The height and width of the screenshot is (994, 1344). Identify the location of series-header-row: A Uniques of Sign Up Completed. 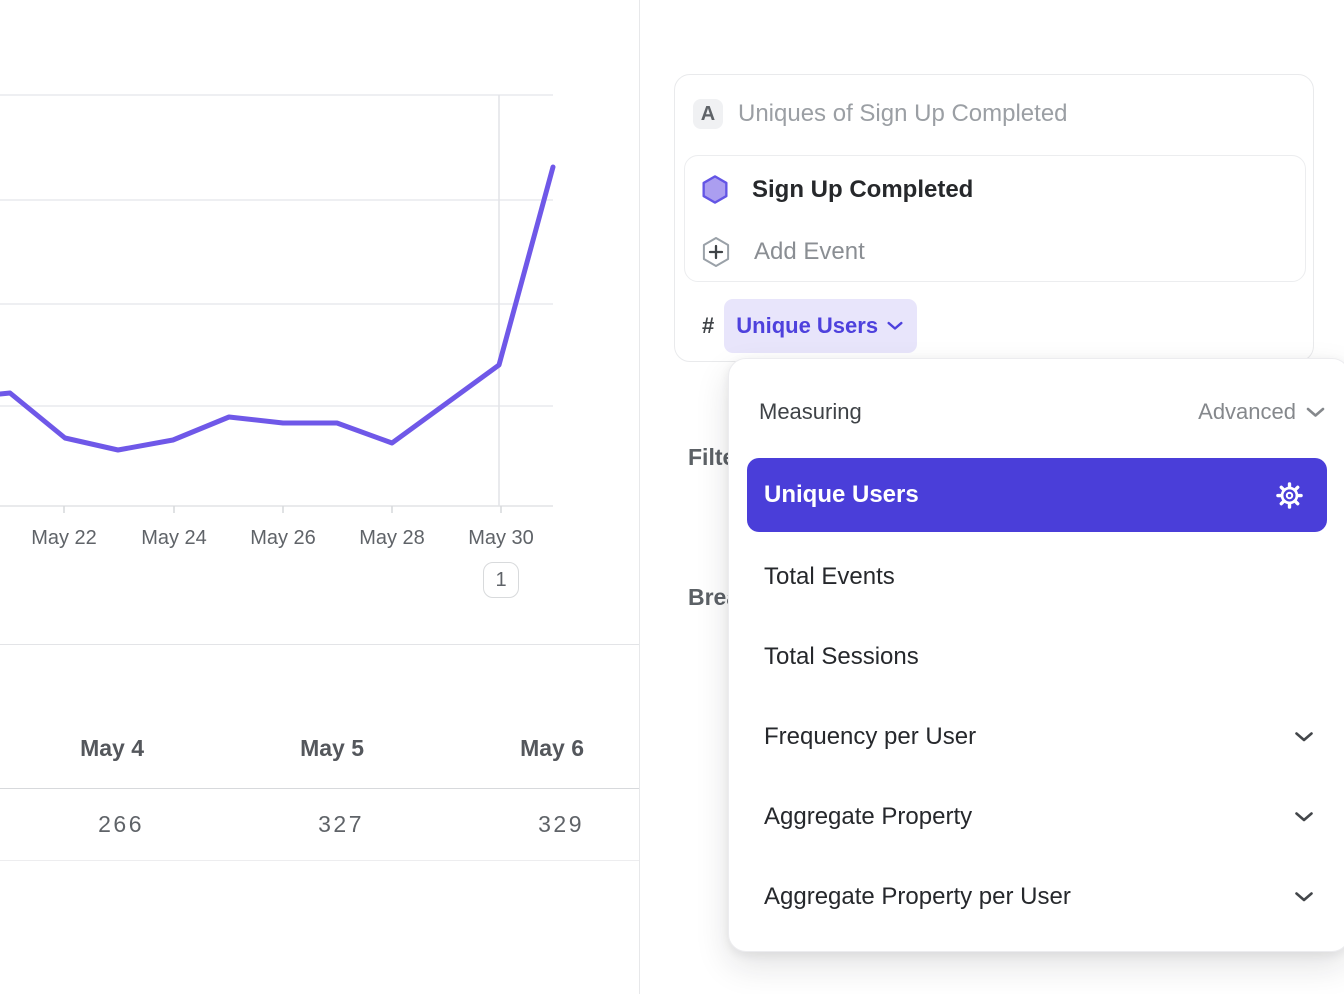
(880, 114).